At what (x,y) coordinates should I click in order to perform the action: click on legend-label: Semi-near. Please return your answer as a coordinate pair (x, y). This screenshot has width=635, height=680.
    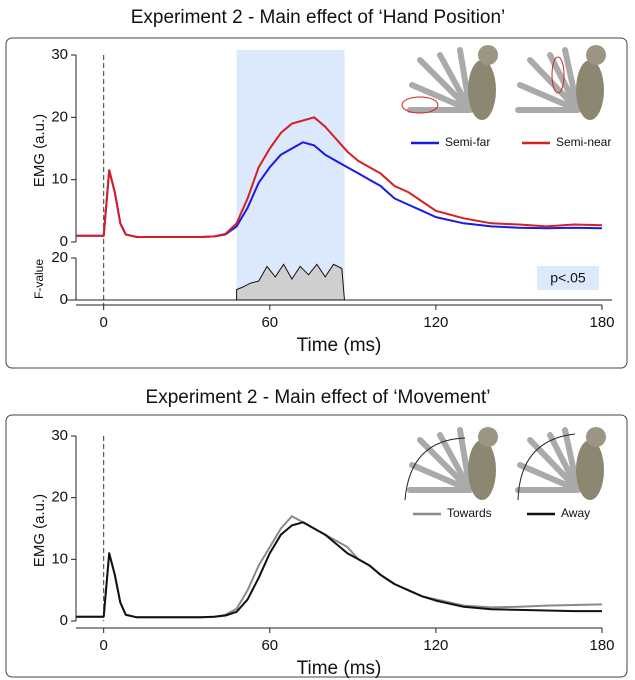
    Looking at the image, I should click on (583, 142).